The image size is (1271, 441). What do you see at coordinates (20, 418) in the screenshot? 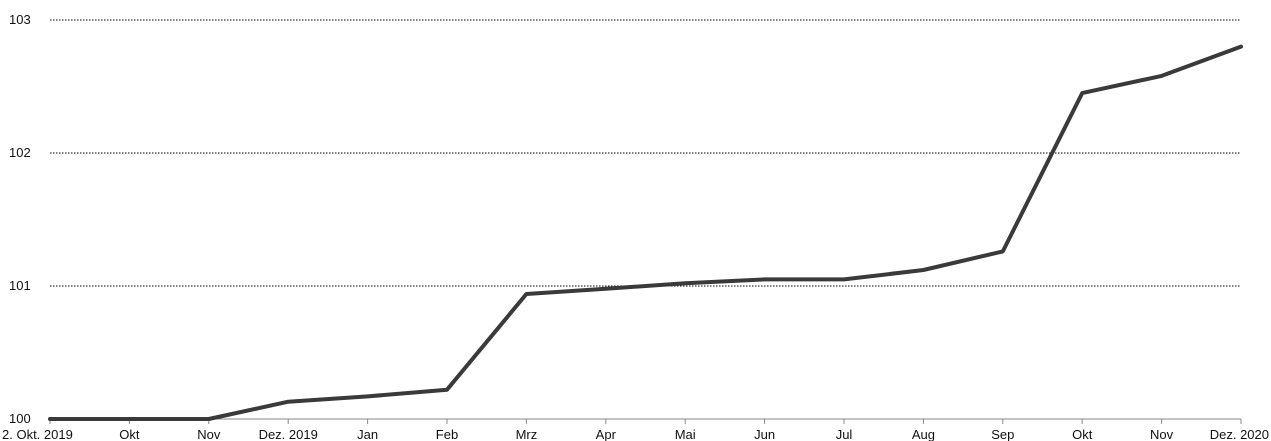
I see `y-tick-label: 100` at bounding box center [20, 418].